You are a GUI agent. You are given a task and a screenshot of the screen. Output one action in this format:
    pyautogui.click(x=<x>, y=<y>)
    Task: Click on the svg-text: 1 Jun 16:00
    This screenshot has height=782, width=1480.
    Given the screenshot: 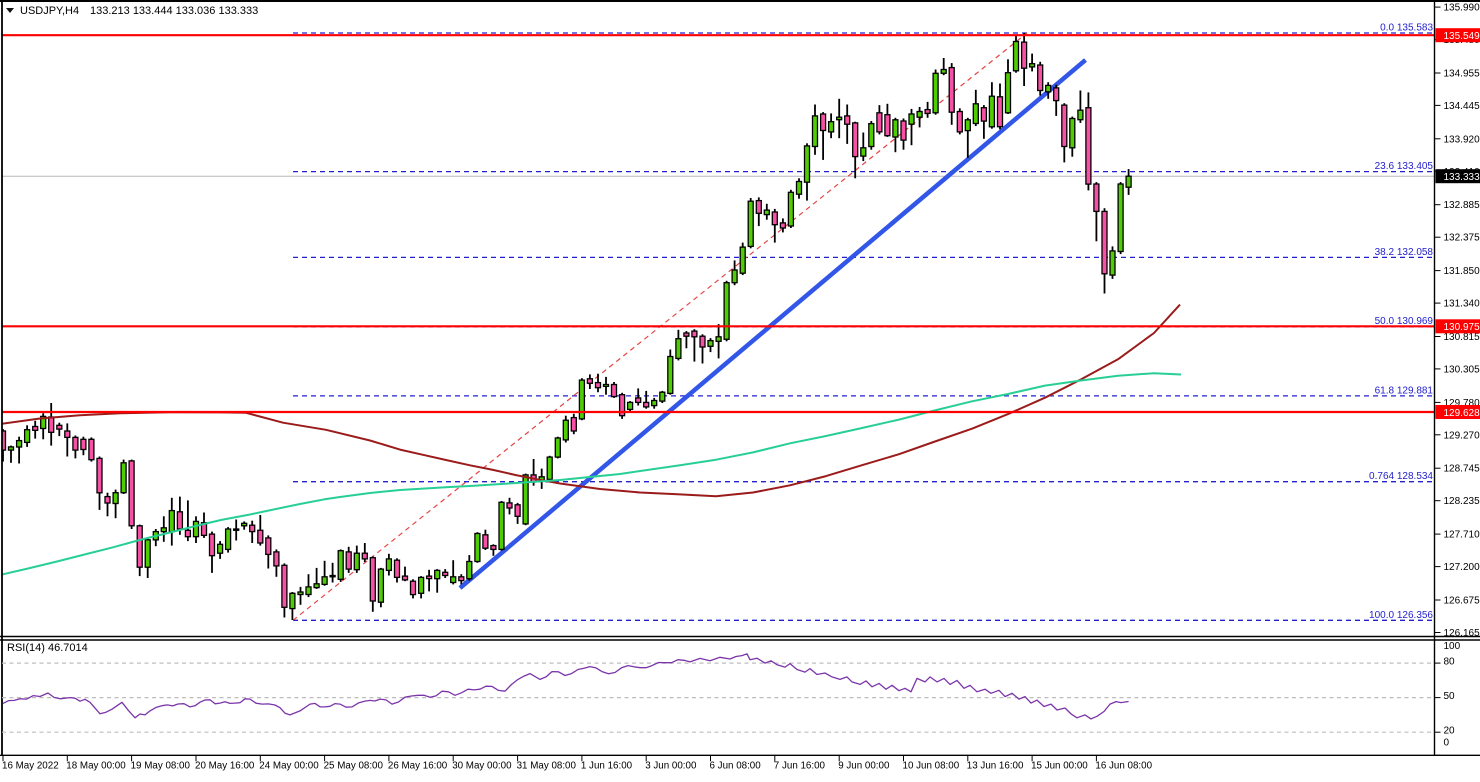 What is the action you would take?
    pyautogui.click(x=607, y=766)
    